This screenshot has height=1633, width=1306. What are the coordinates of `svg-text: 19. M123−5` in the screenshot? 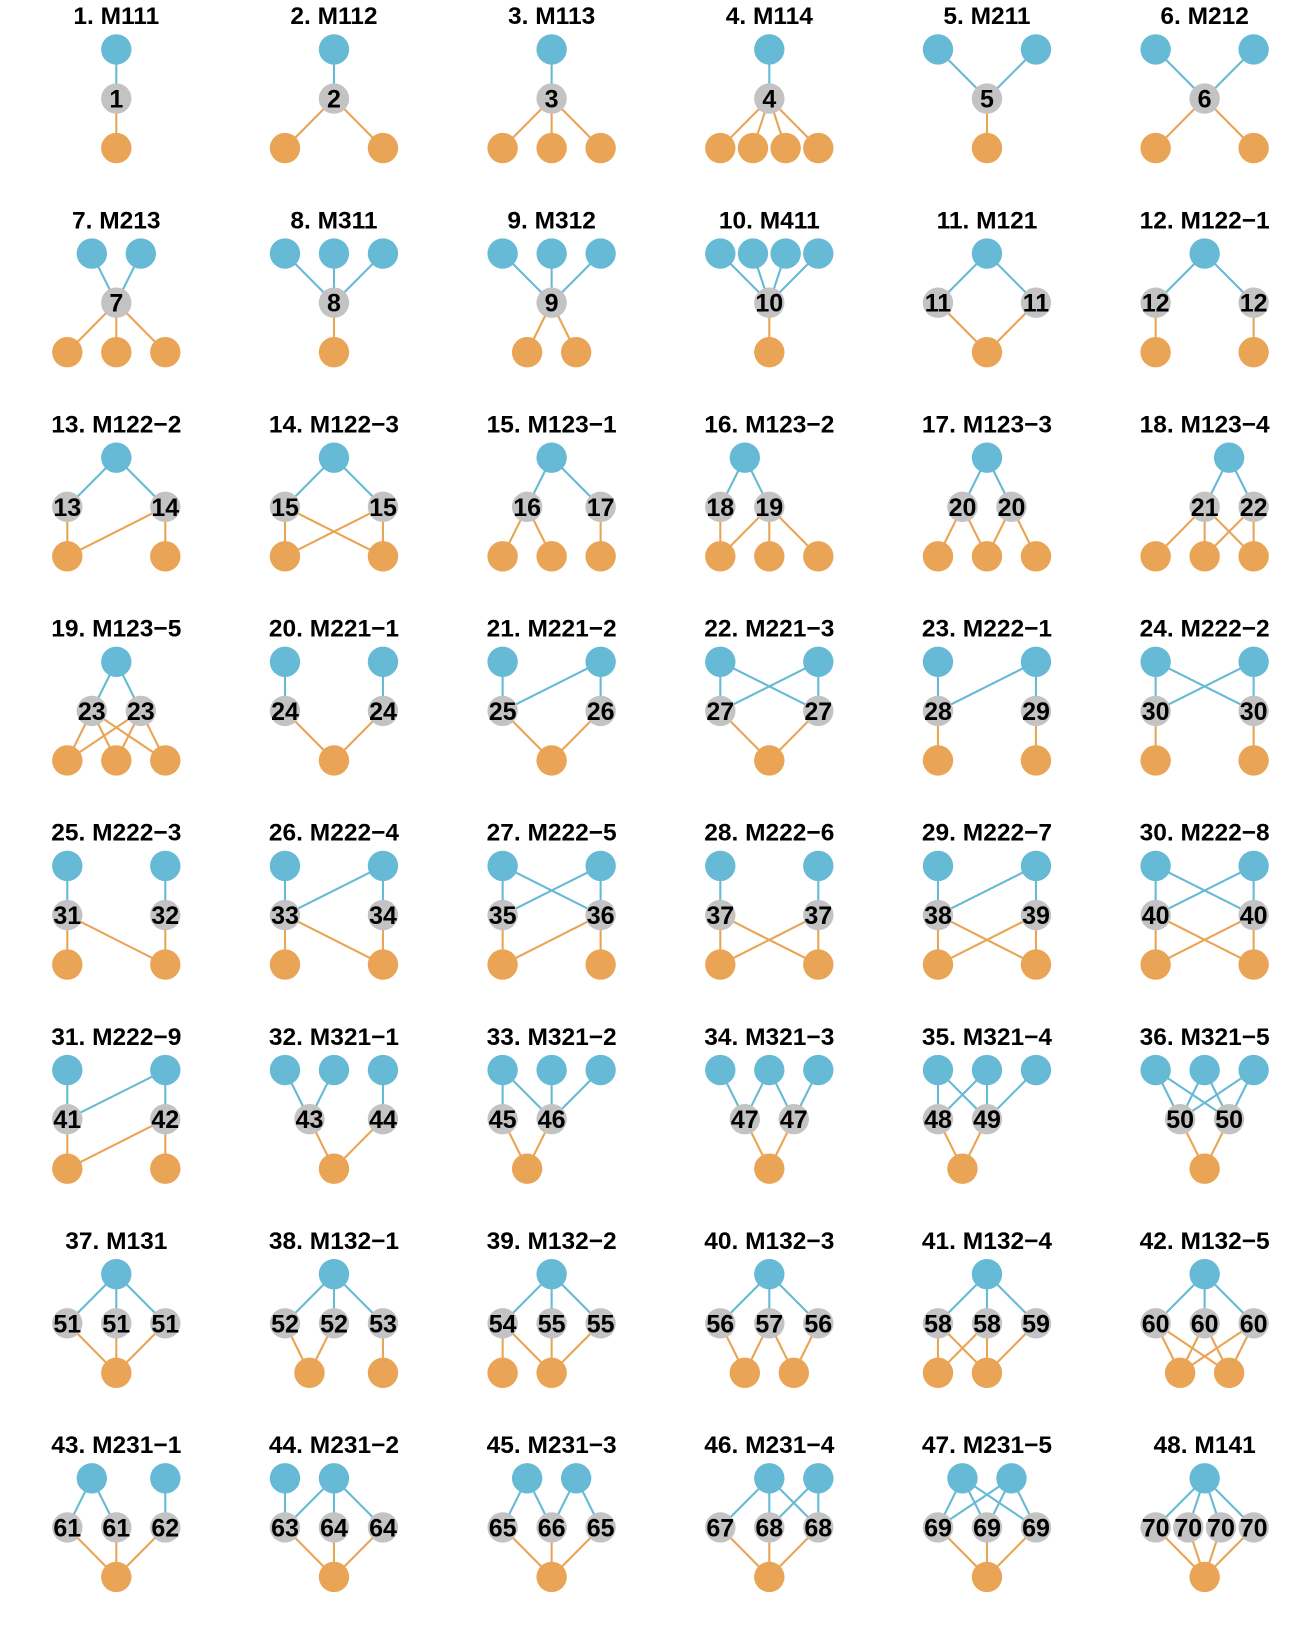 It's located at (116, 629).